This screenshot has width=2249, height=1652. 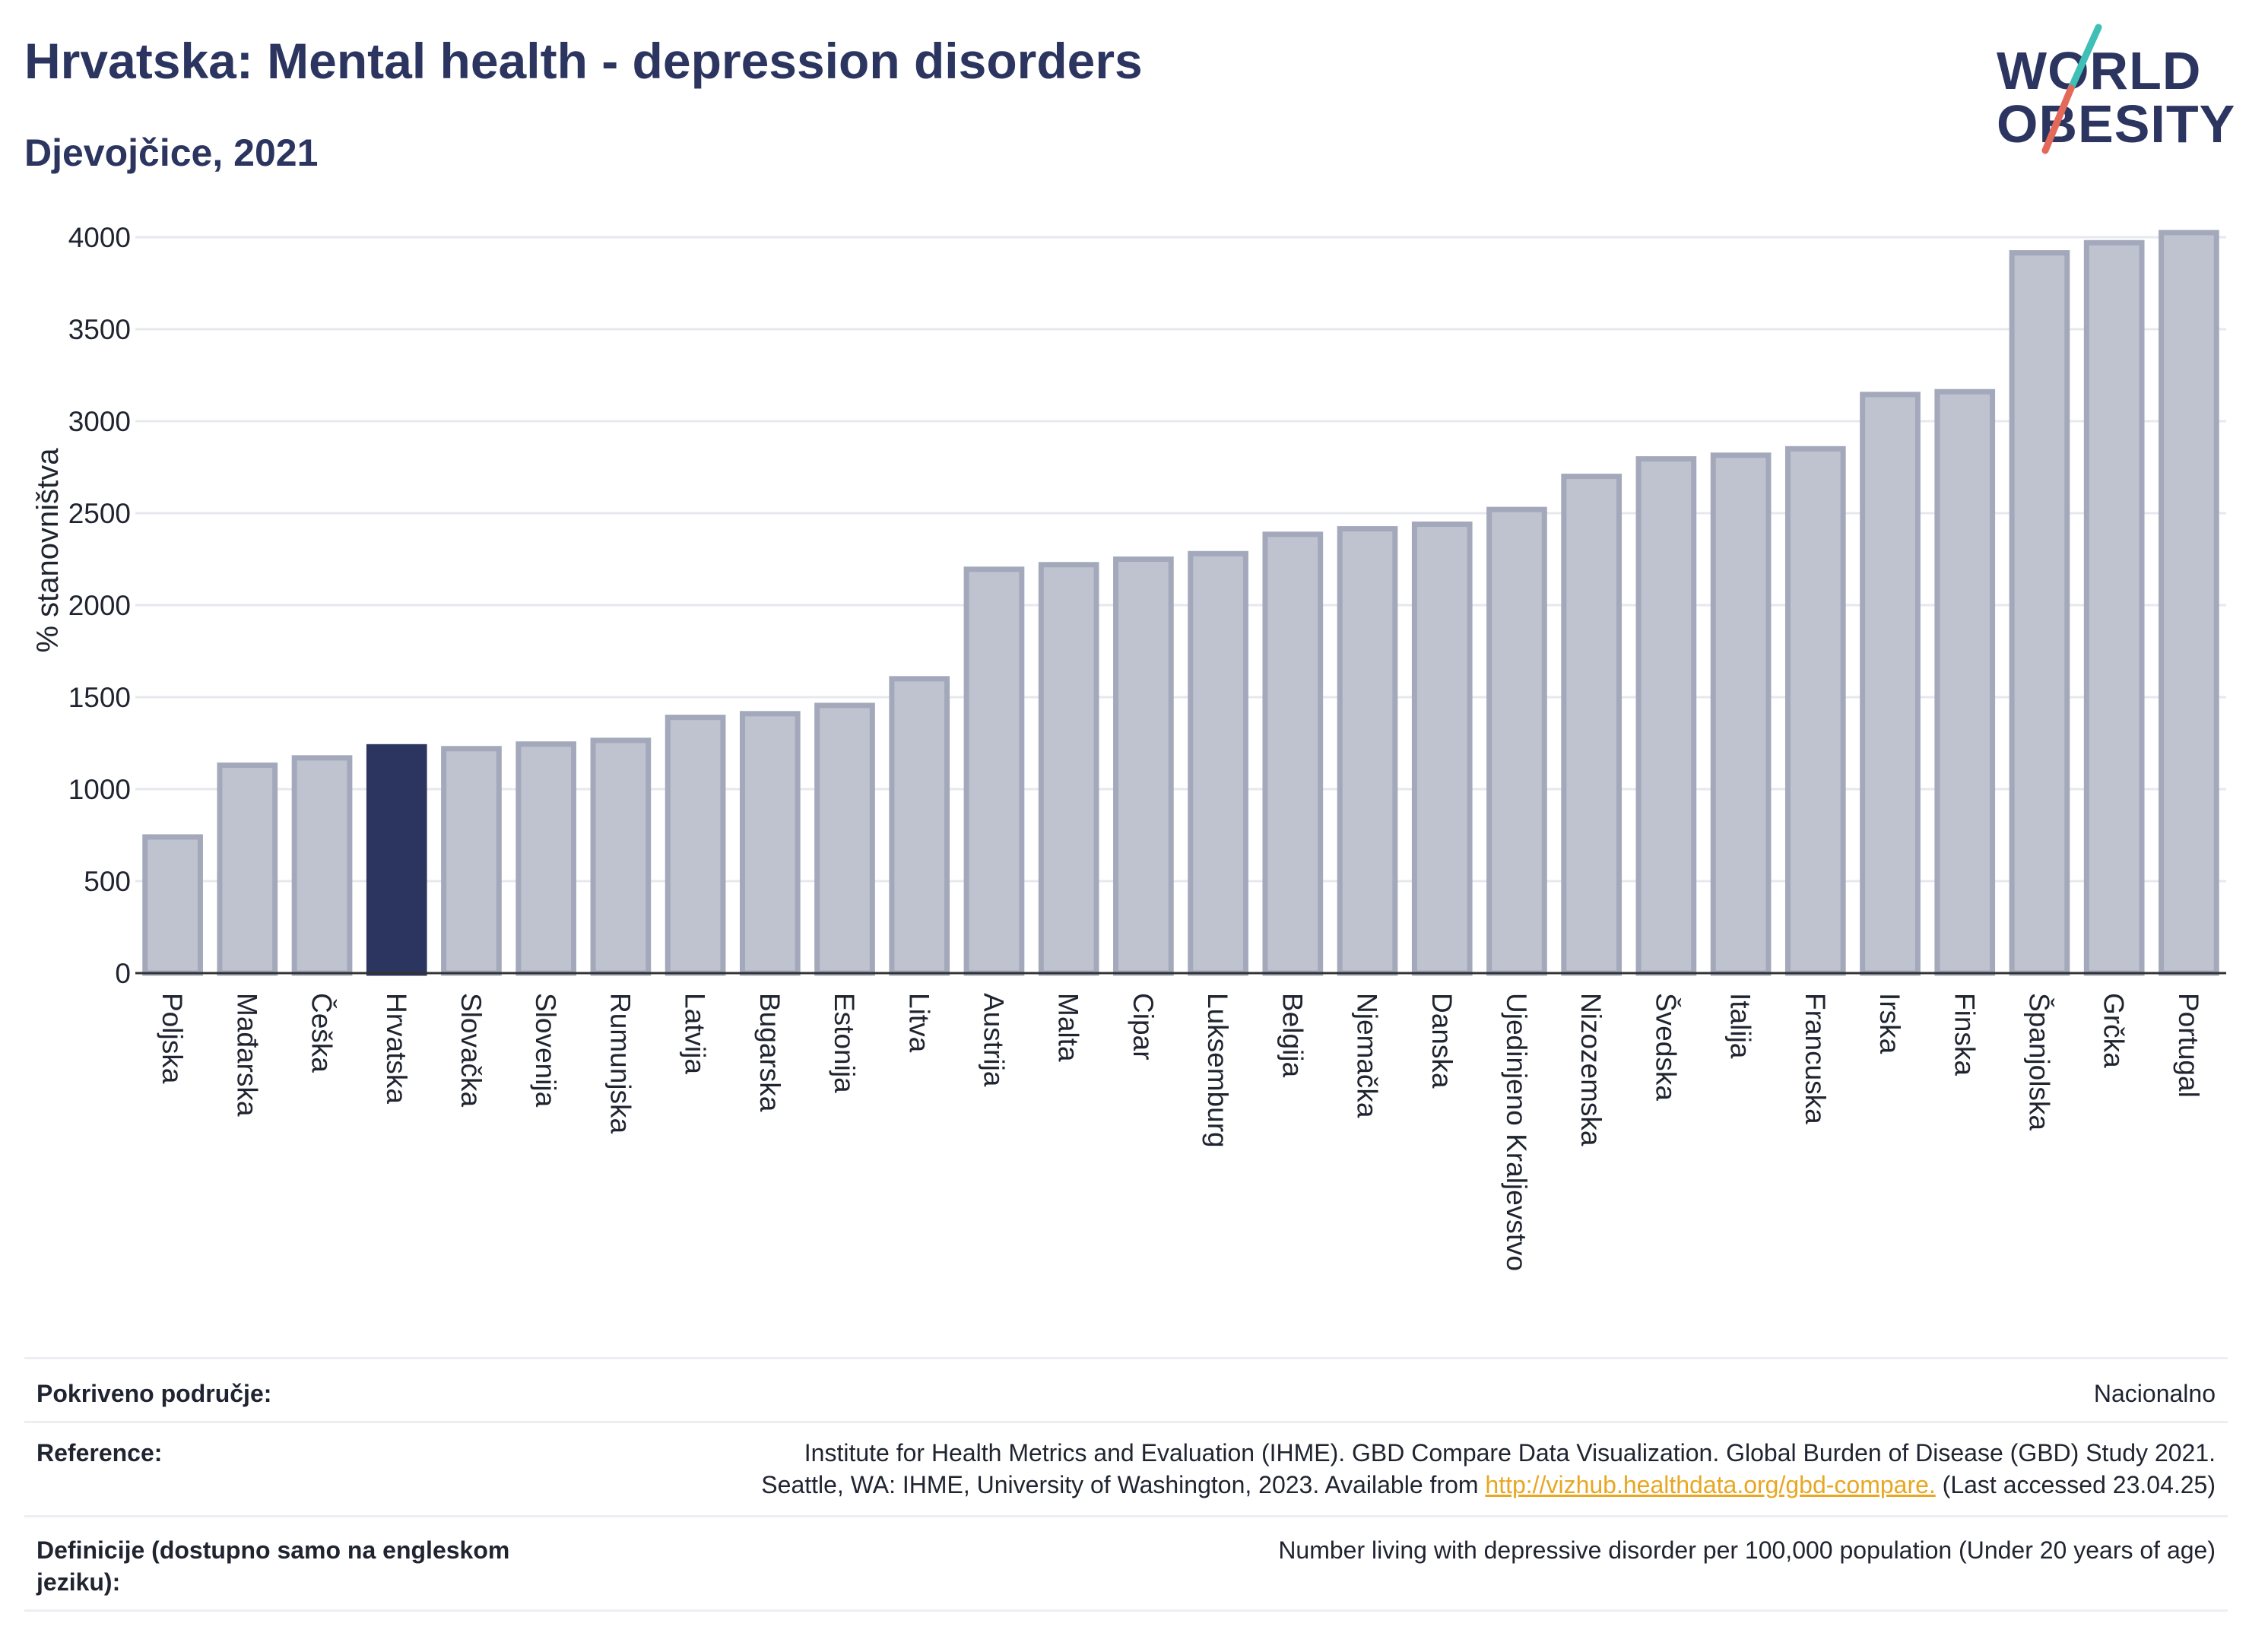 I want to click on x-tick-label: Estonija, so click(x=844, y=1043).